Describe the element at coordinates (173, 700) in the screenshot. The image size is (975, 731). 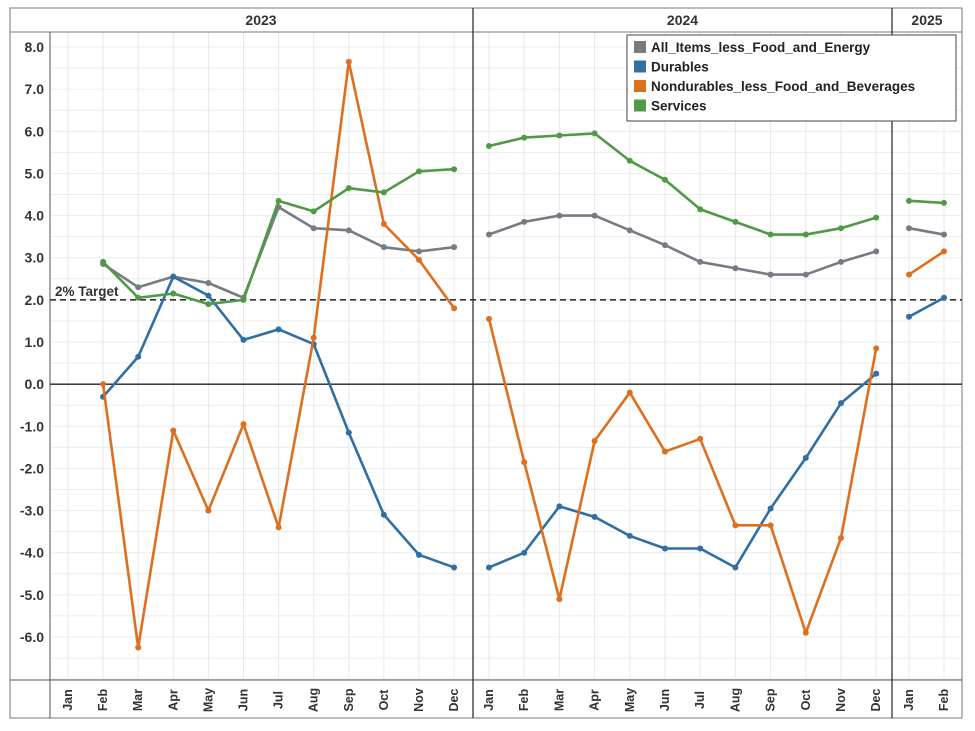
I see `x-tick-label: Apr` at that location.